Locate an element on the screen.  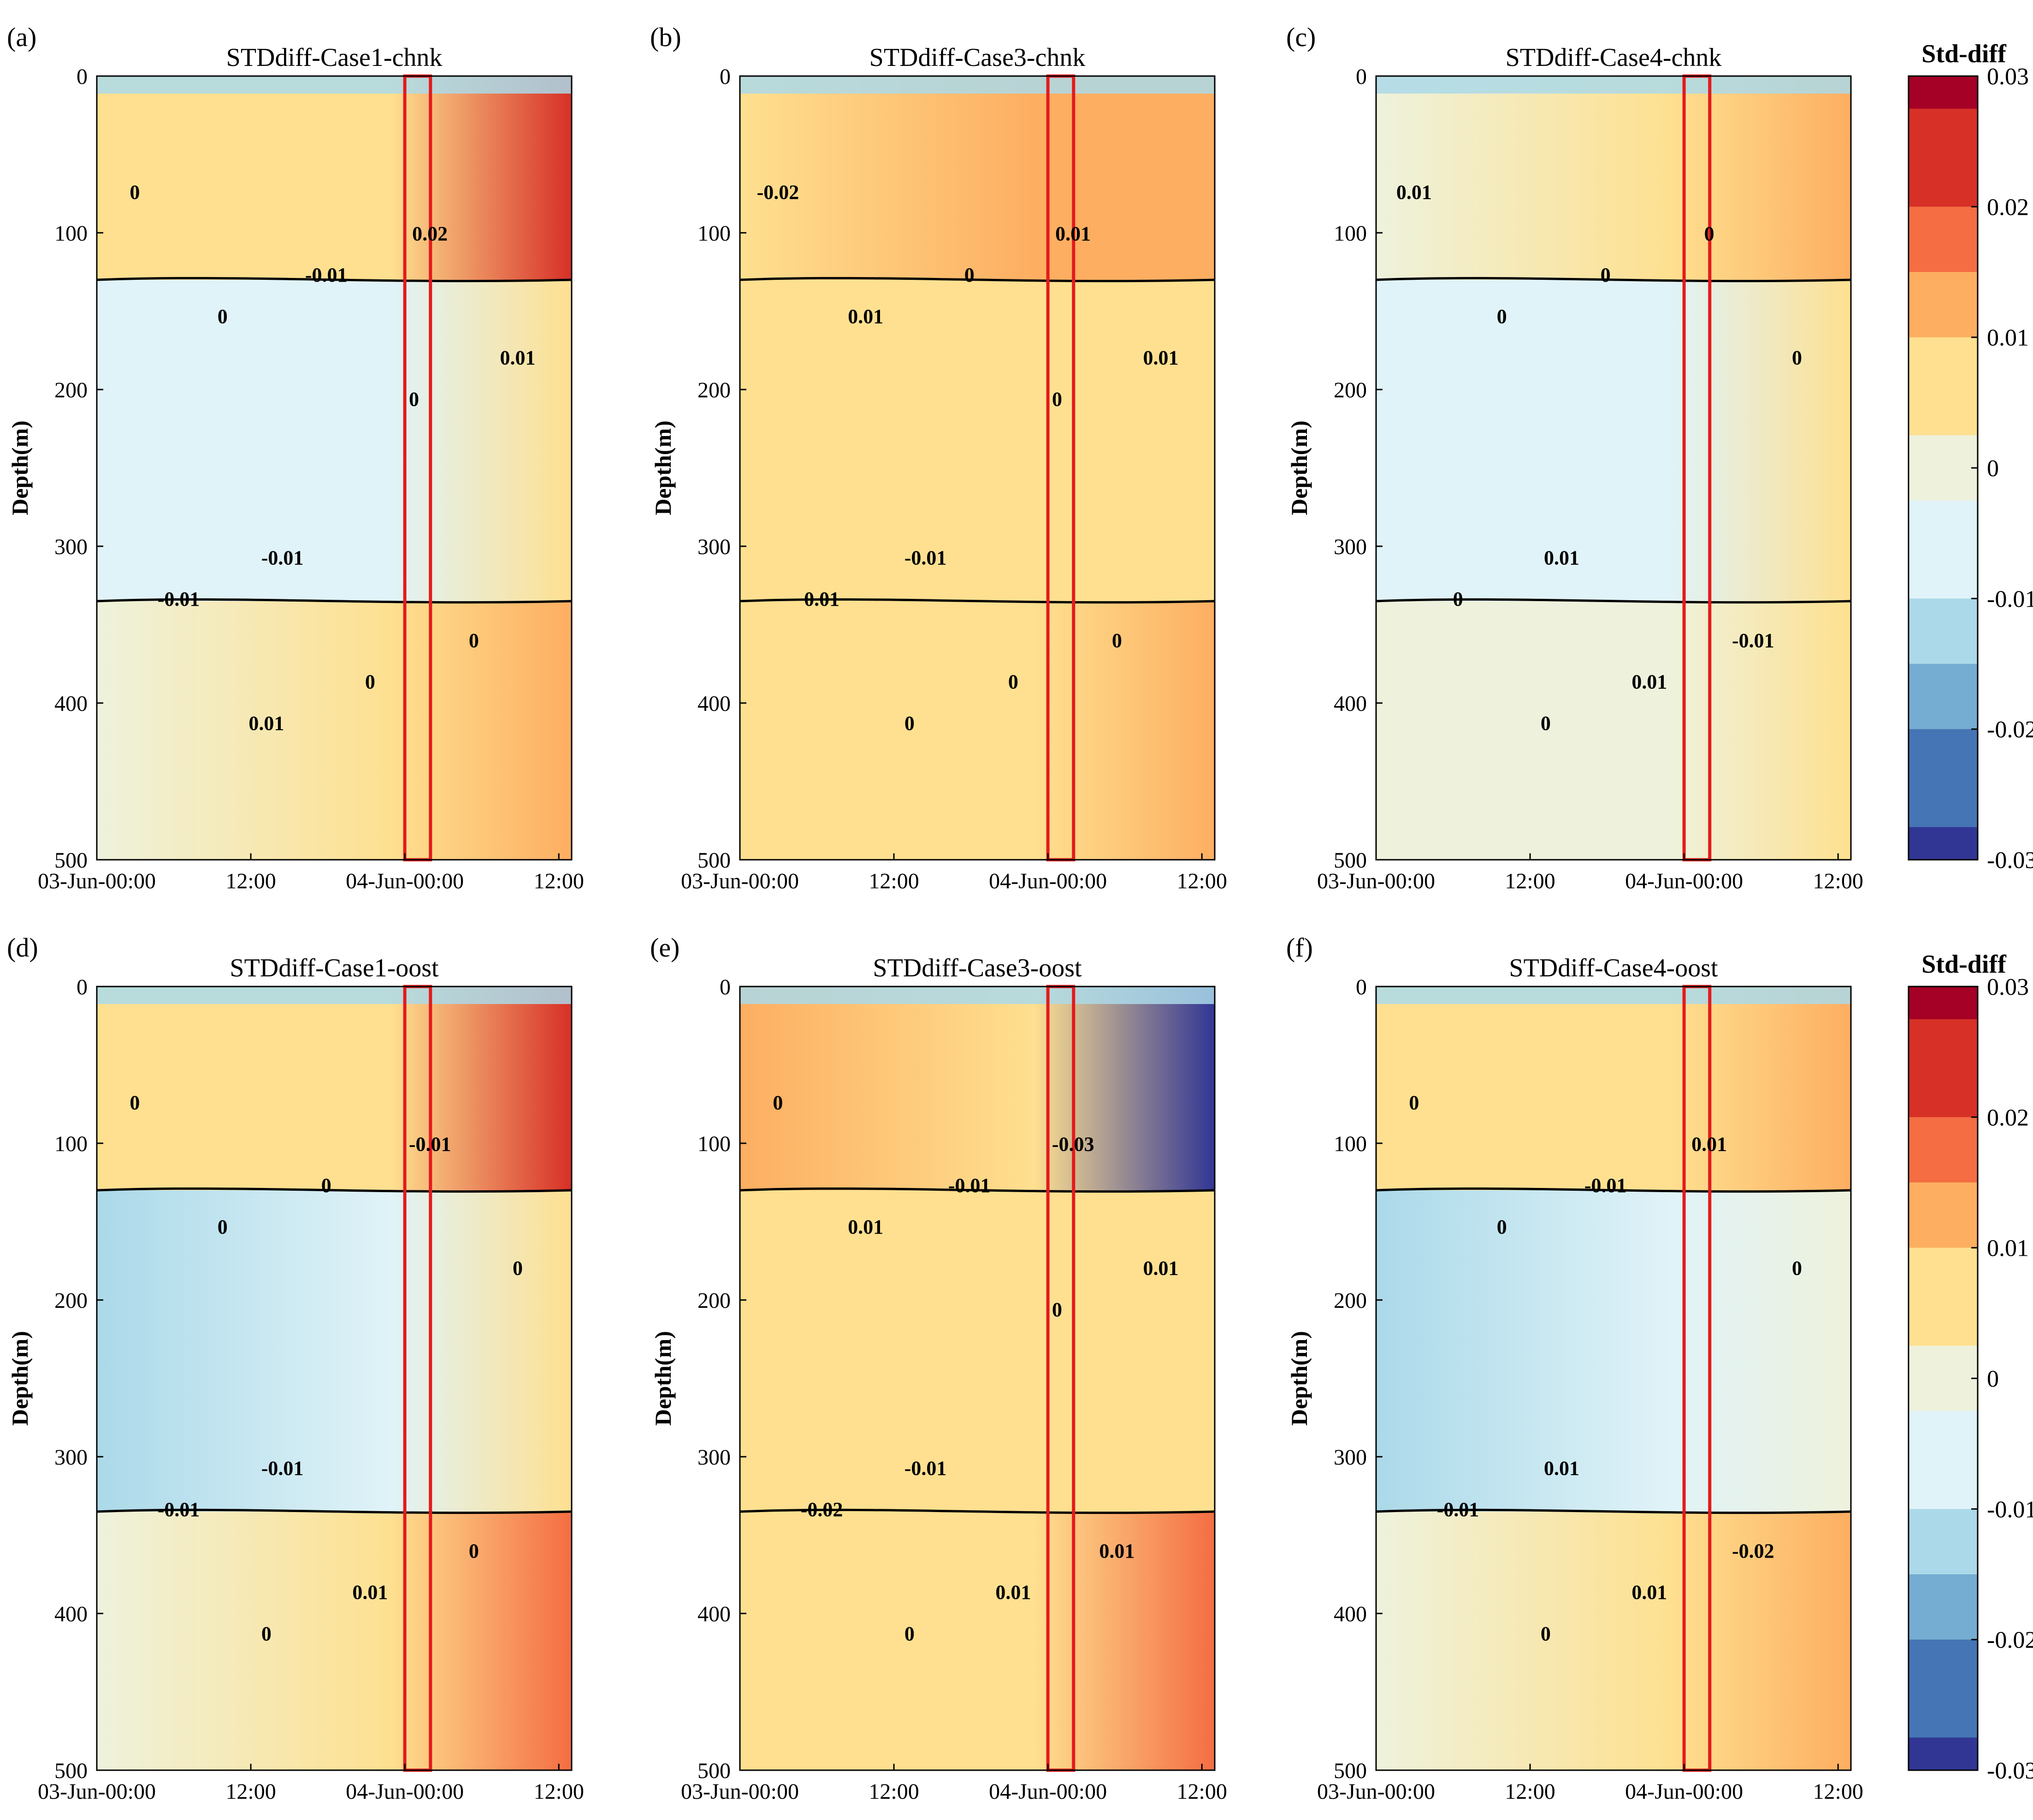
panel-letter: (e) is located at coordinates (665, 948).